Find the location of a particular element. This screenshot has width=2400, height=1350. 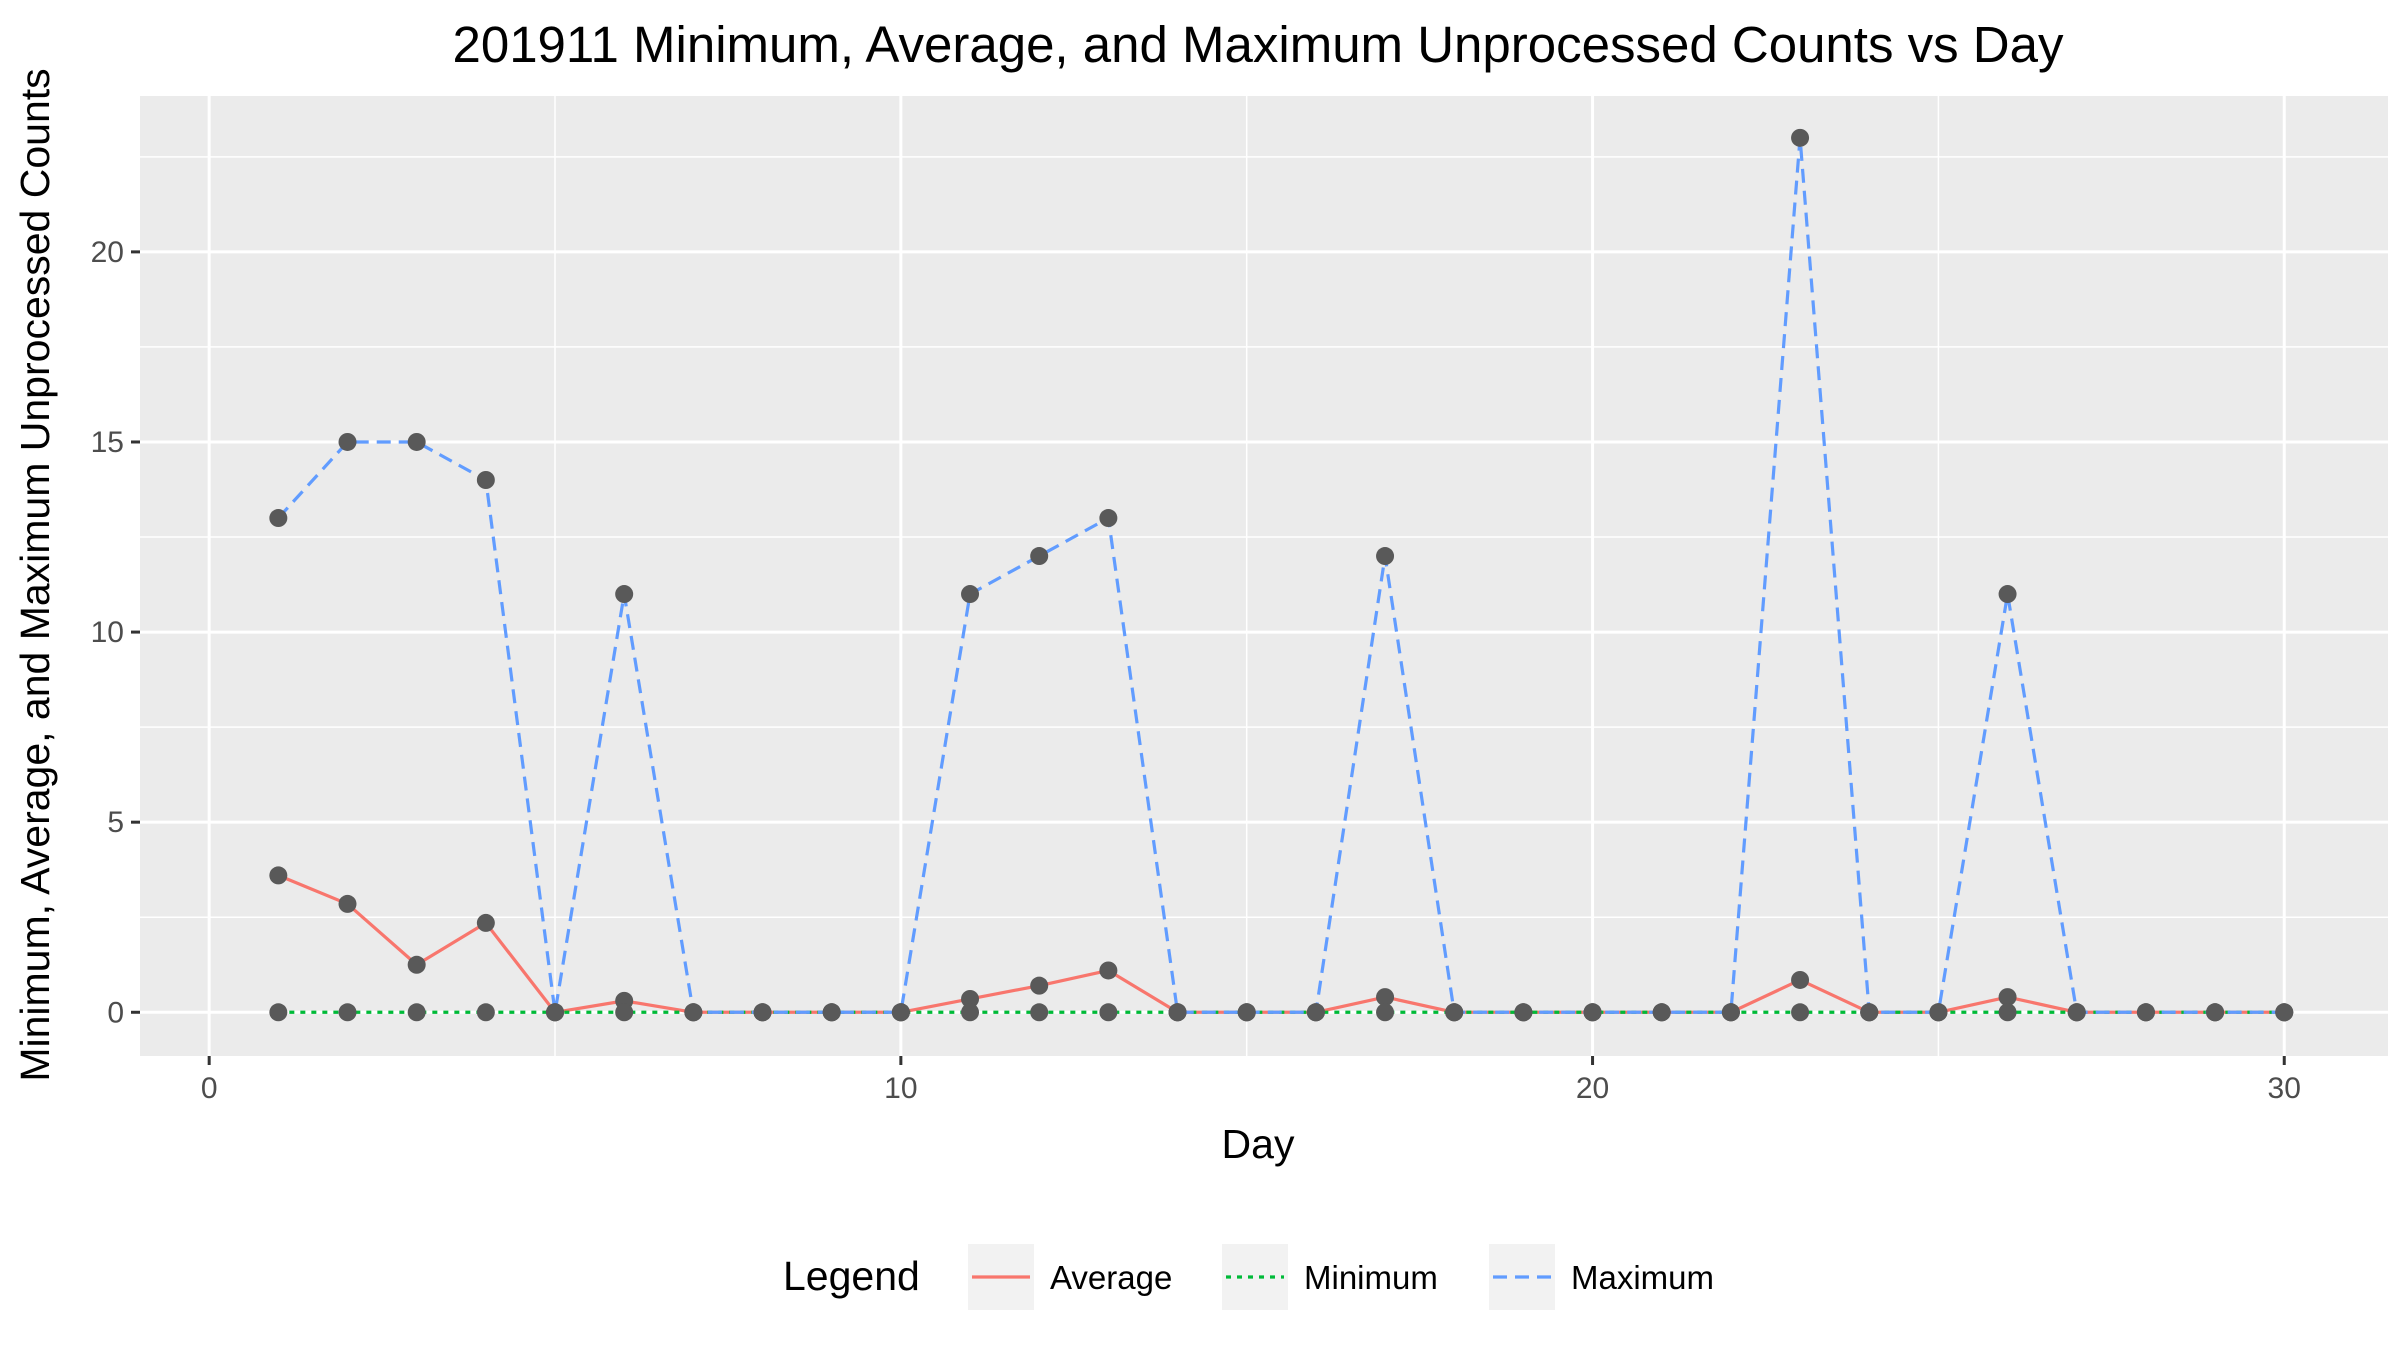

legend-label-minimum: Minimum is located at coordinates (1371, 1277).